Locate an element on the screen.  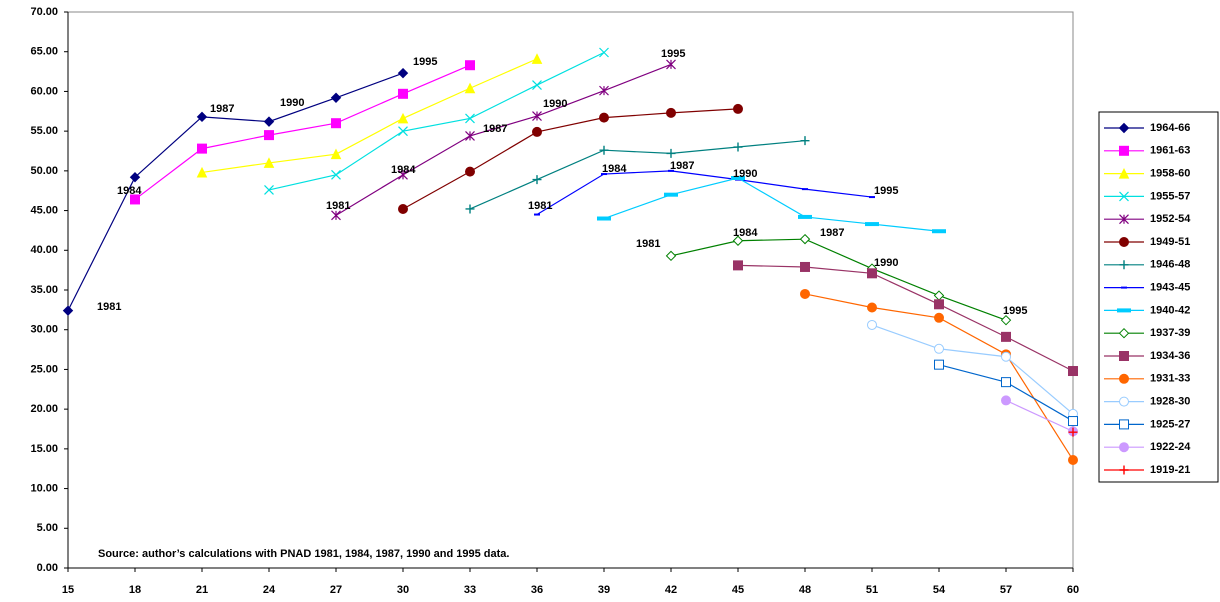
legend-label: 1928-30 is located at coordinates (1170, 402).